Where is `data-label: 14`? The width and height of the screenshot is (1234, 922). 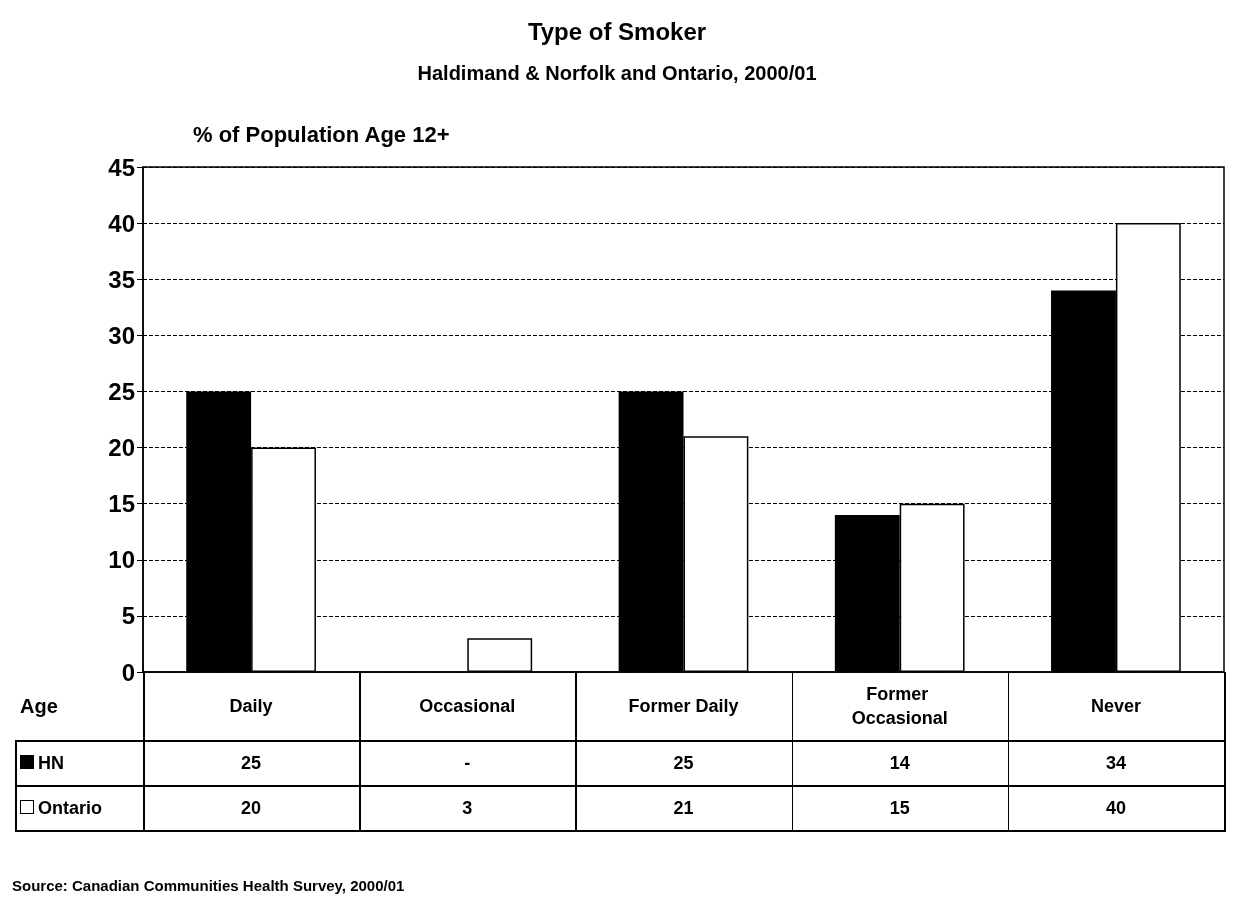
data-label: 14 is located at coordinates (899, 762).